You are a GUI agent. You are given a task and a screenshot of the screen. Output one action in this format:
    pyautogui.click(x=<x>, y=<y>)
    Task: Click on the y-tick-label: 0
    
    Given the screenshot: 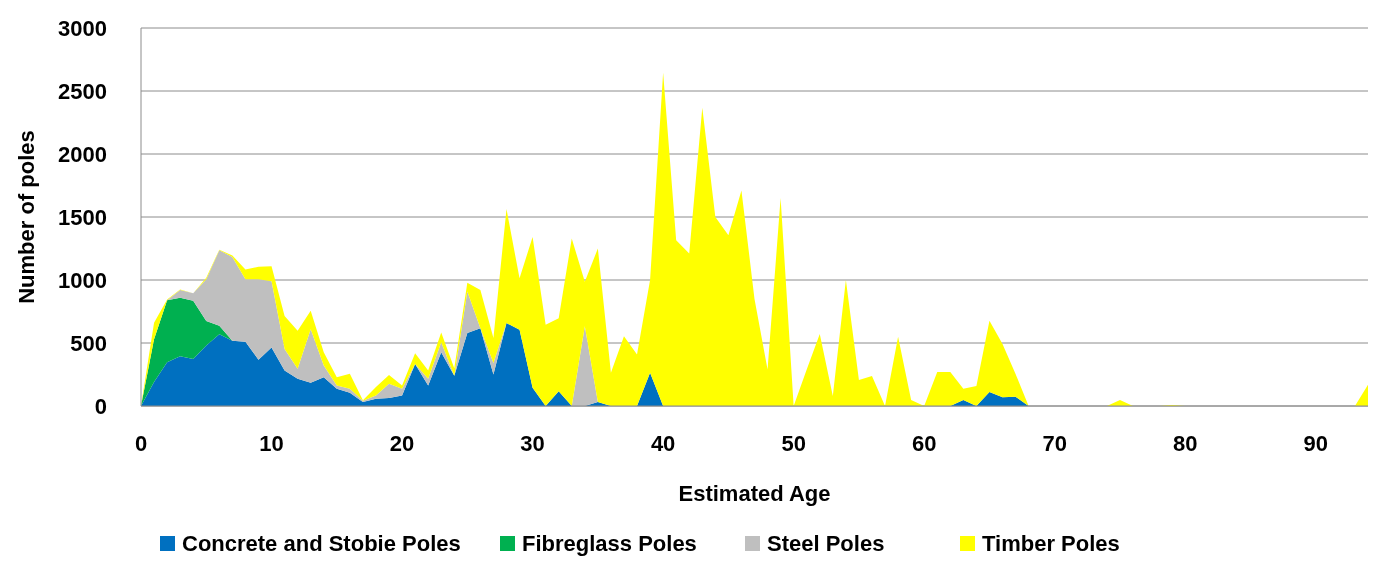 What is the action you would take?
    pyautogui.click(x=100, y=406)
    